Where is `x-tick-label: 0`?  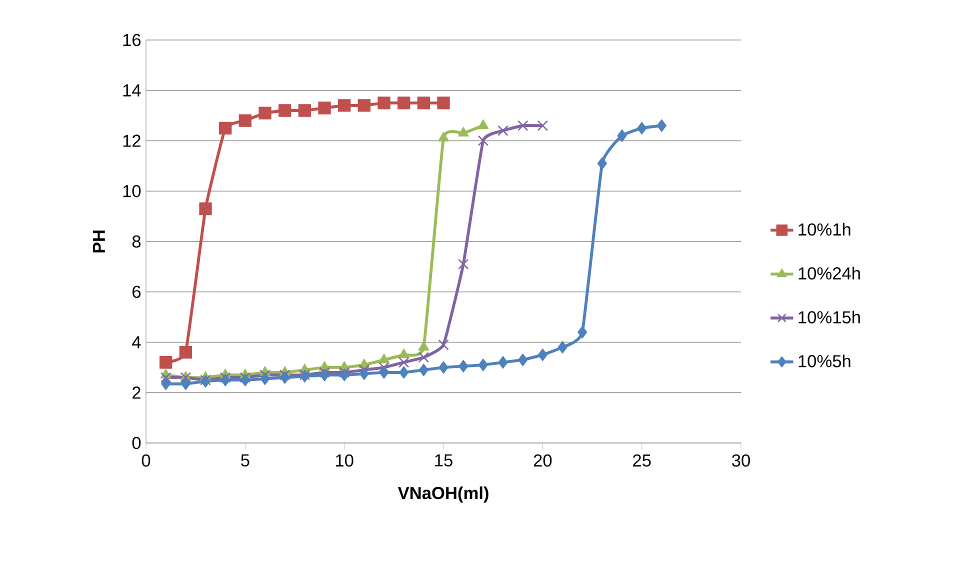
x-tick-label: 0 is located at coordinates (146, 460).